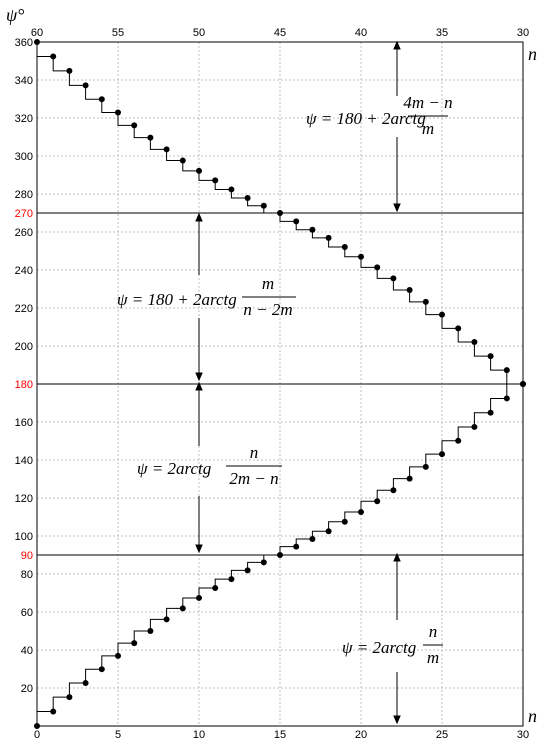 Image resolution: width=538 pixels, height=740 pixels. Describe the element at coordinates (523, 734) in the screenshot. I see `x-bottom-tick-label: 30` at that location.